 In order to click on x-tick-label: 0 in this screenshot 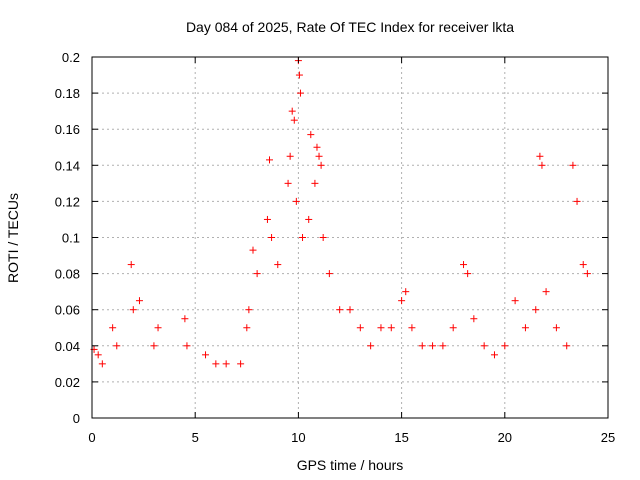, I will do `click(91, 437)`.